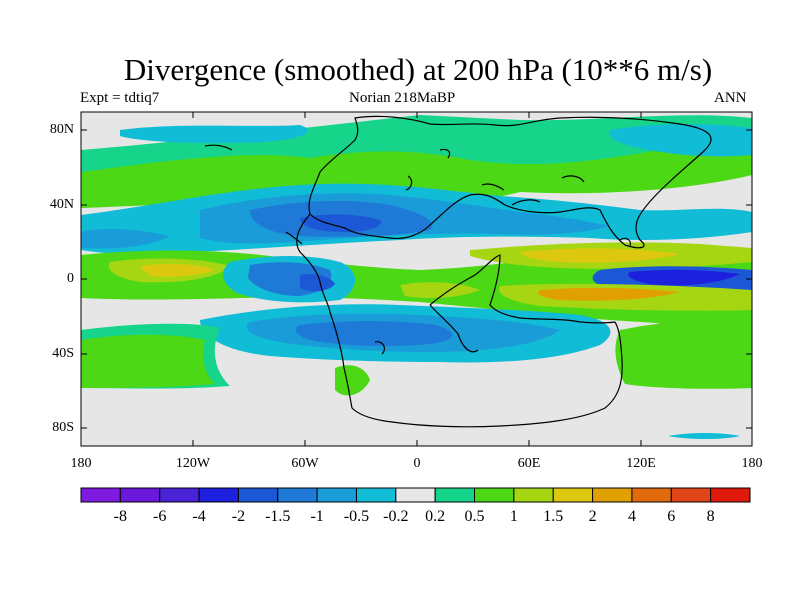 Image resolution: width=800 pixels, height=600 pixels. Describe the element at coordinates (513, 516) in the screenshot. I see `colorbar-label: 1` at that location.